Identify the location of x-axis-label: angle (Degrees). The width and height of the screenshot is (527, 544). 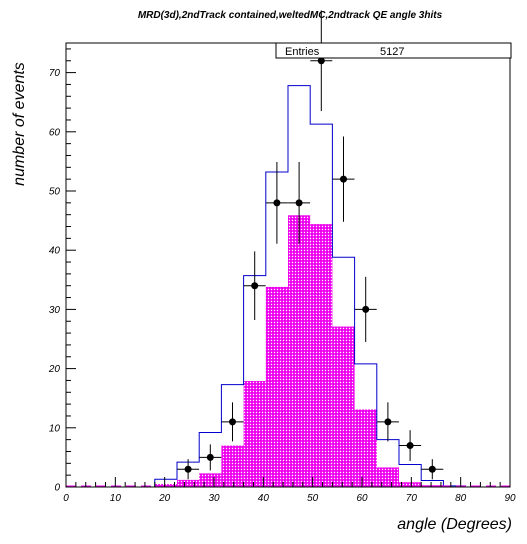
(454, 524).